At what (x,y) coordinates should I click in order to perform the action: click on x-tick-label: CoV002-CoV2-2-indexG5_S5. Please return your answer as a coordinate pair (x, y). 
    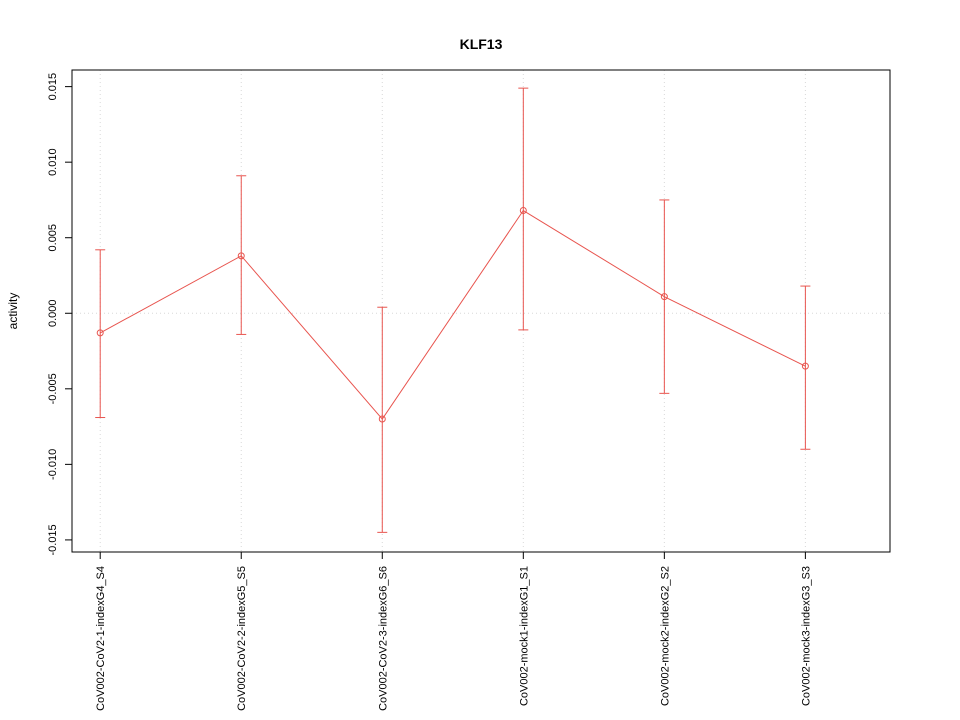
    Looking at the image, I should click on (242, 638).